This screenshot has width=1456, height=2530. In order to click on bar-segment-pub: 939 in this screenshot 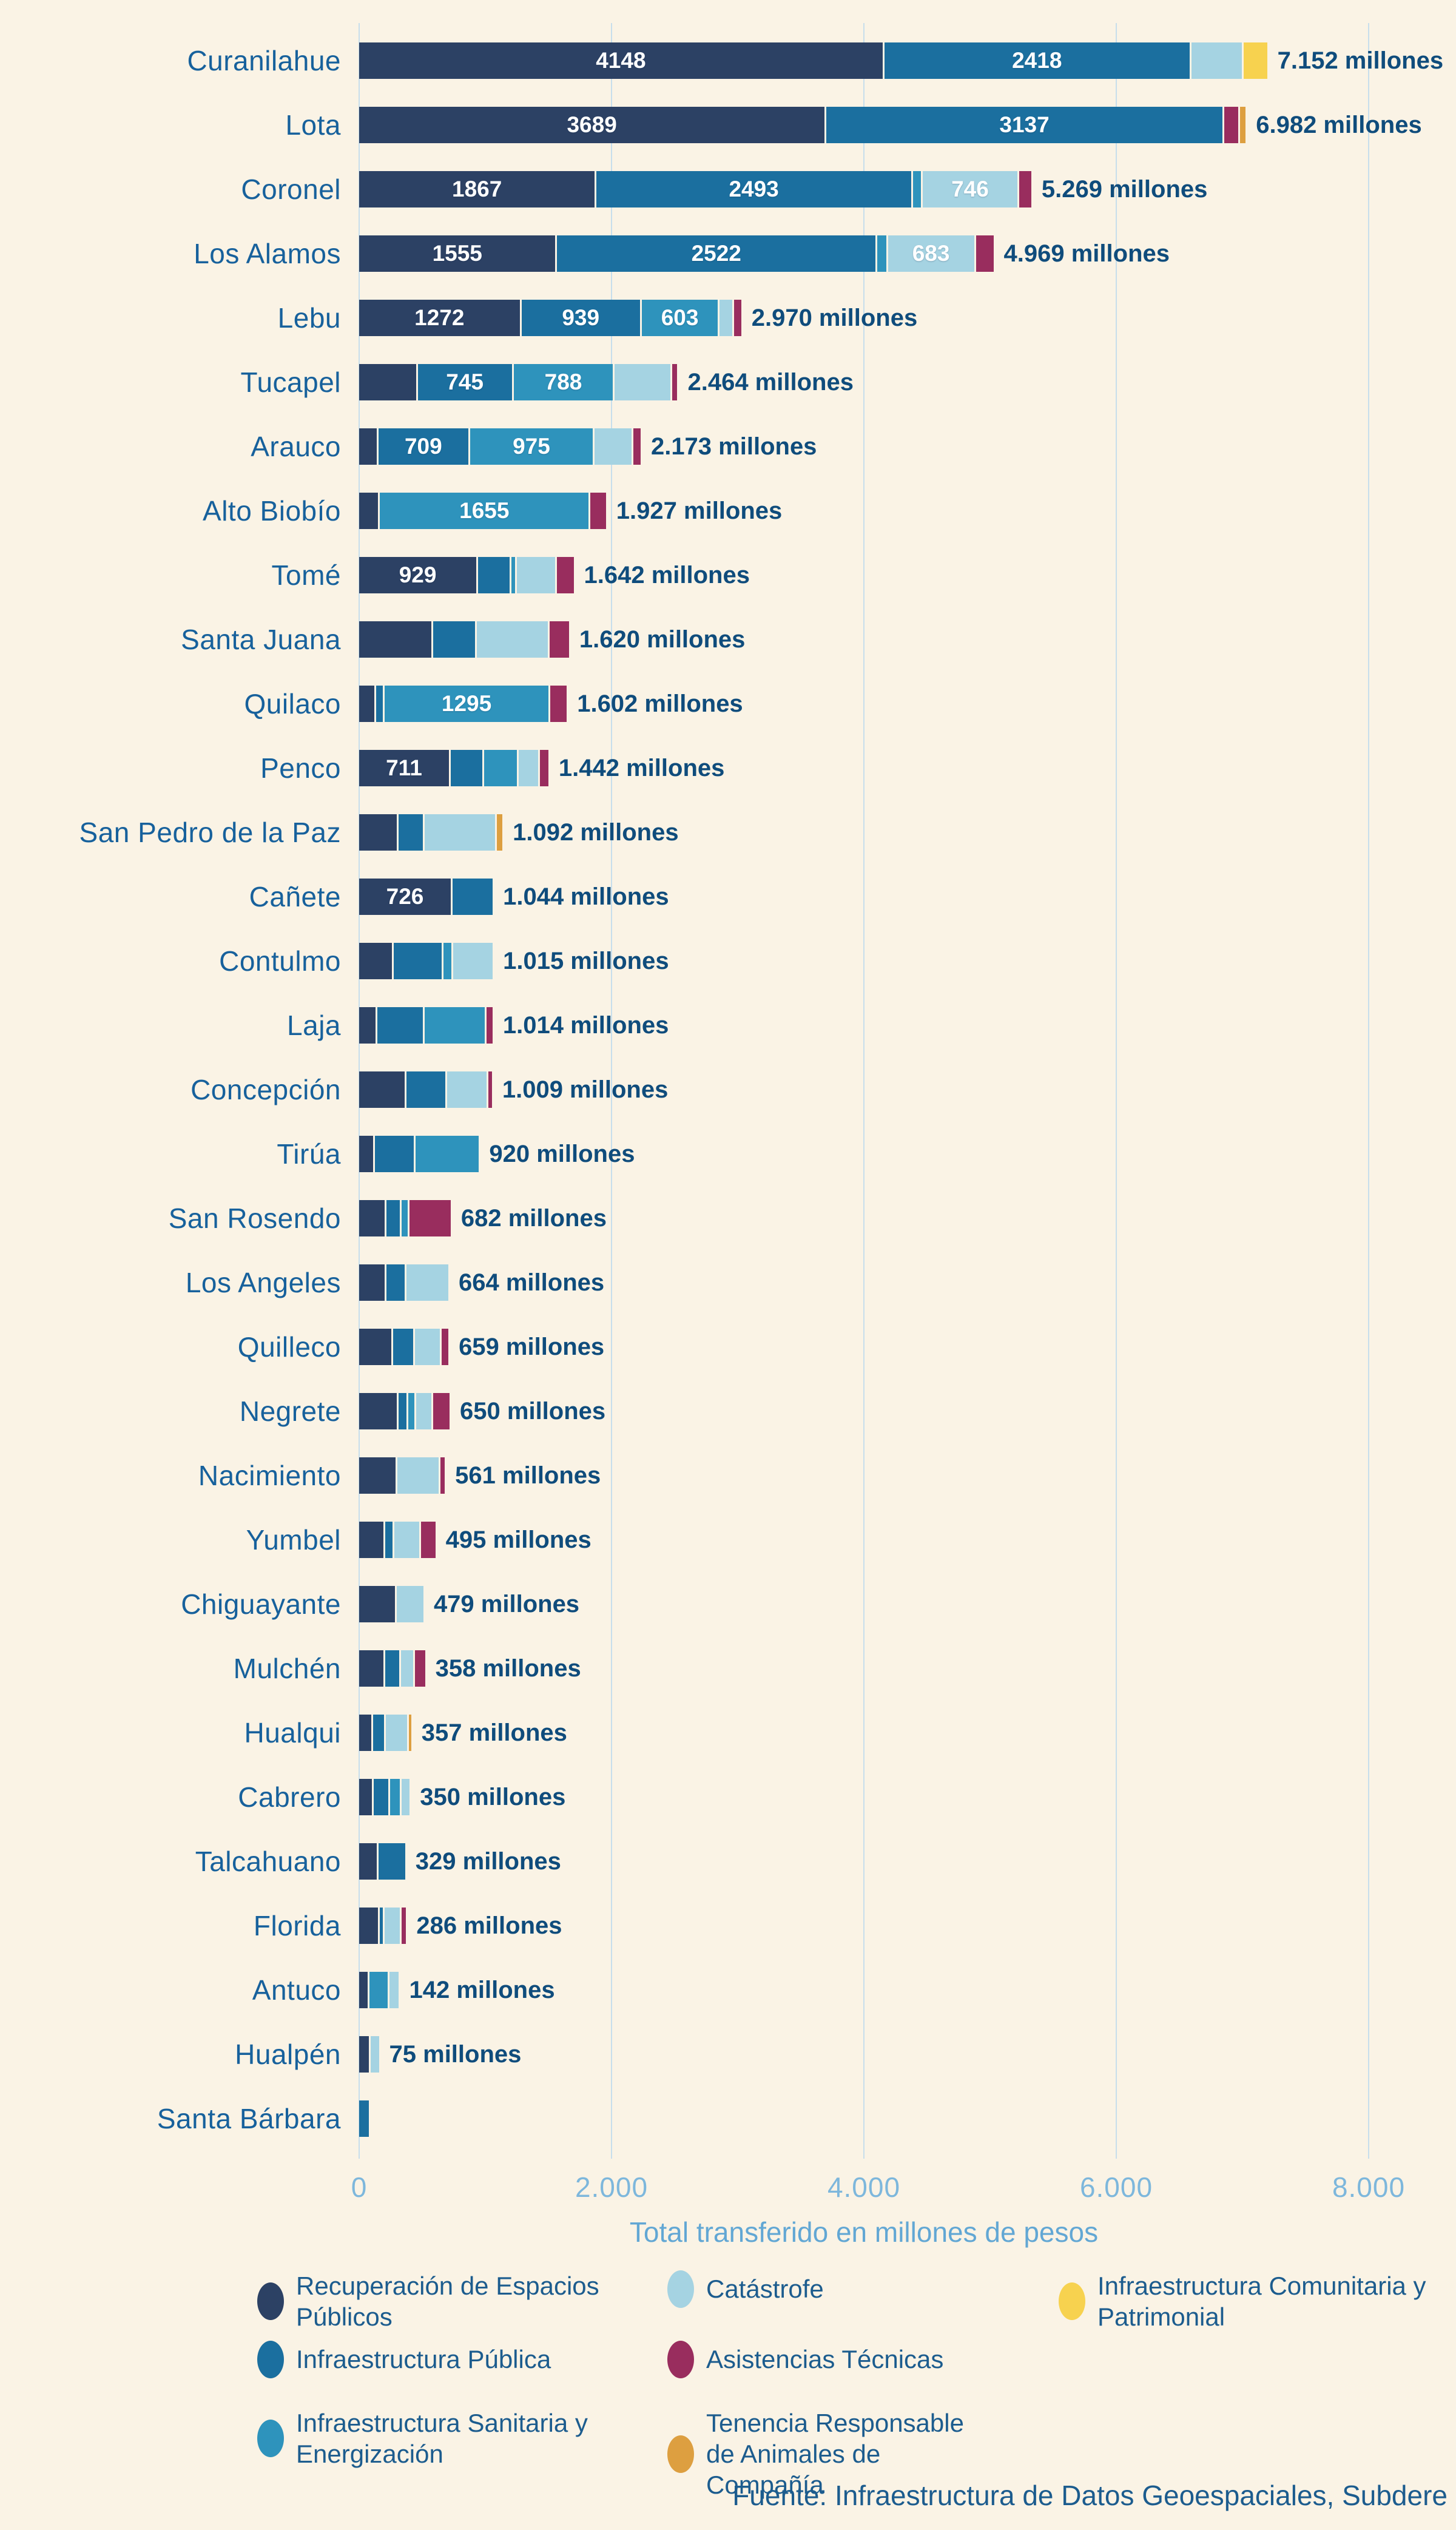, I will do `click(580, 318)`.